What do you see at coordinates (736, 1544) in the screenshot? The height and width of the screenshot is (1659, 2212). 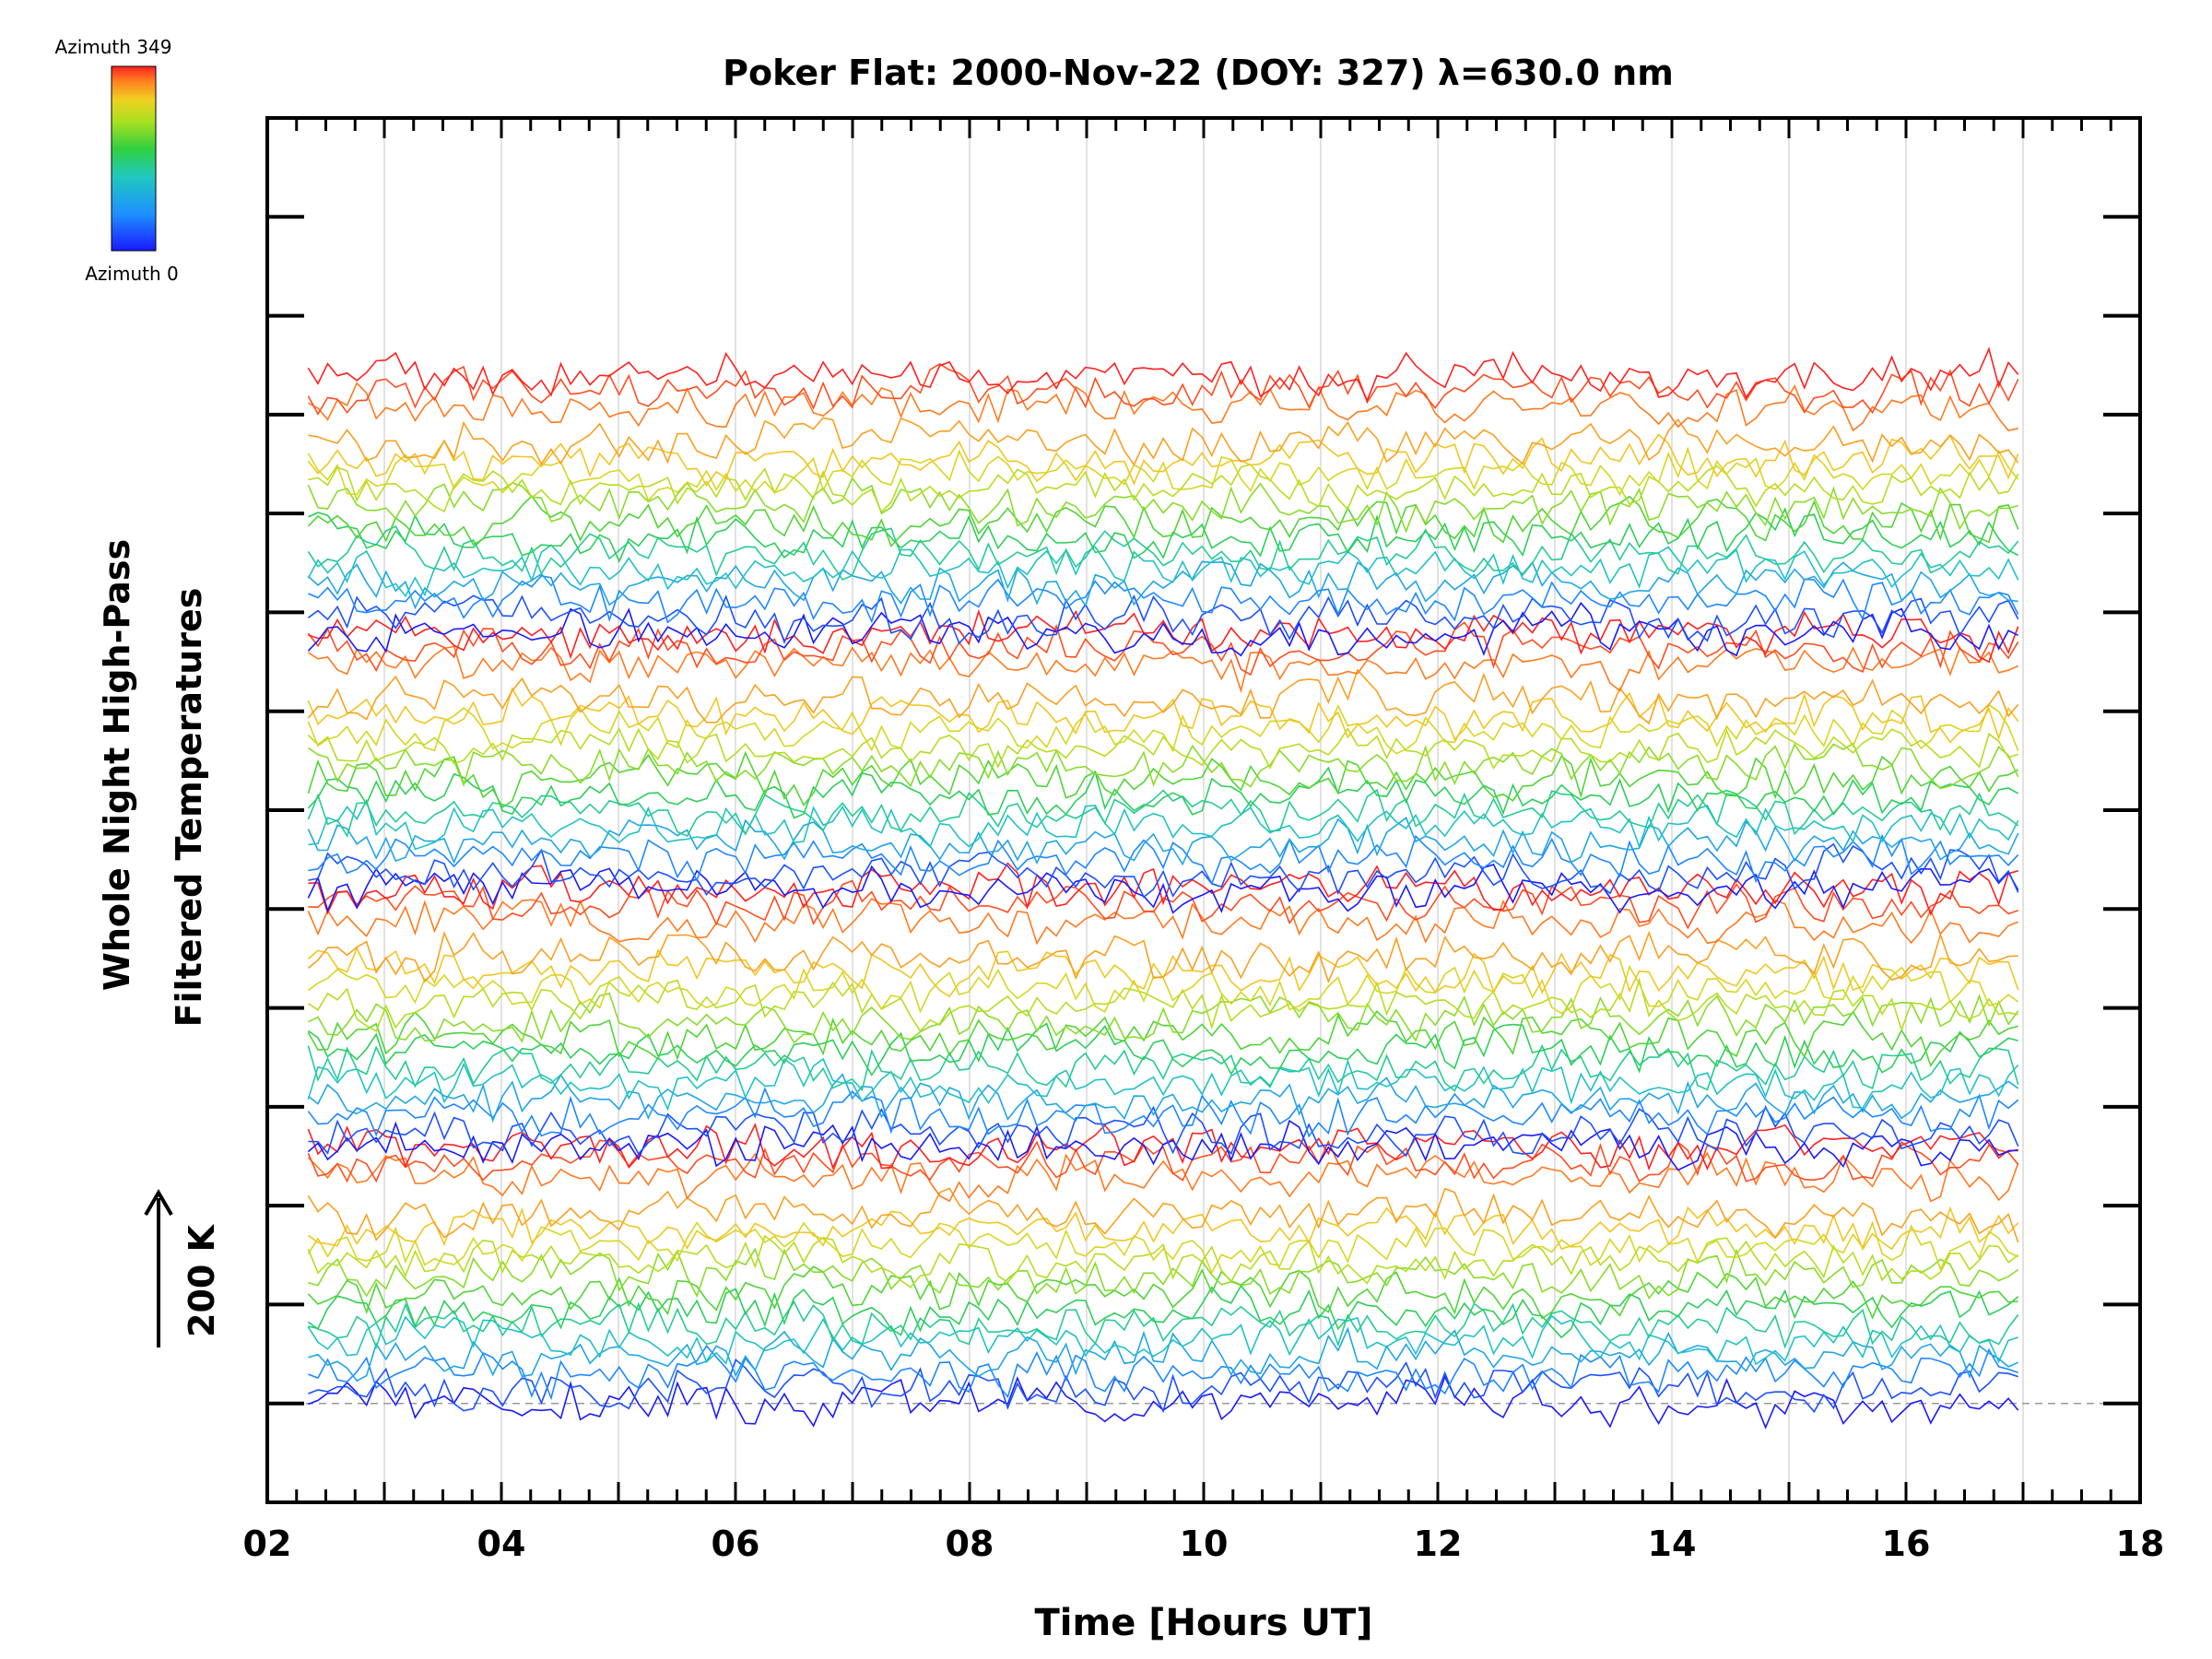 I see `x-tick-label: 06` at bounding box center [736, 1544].